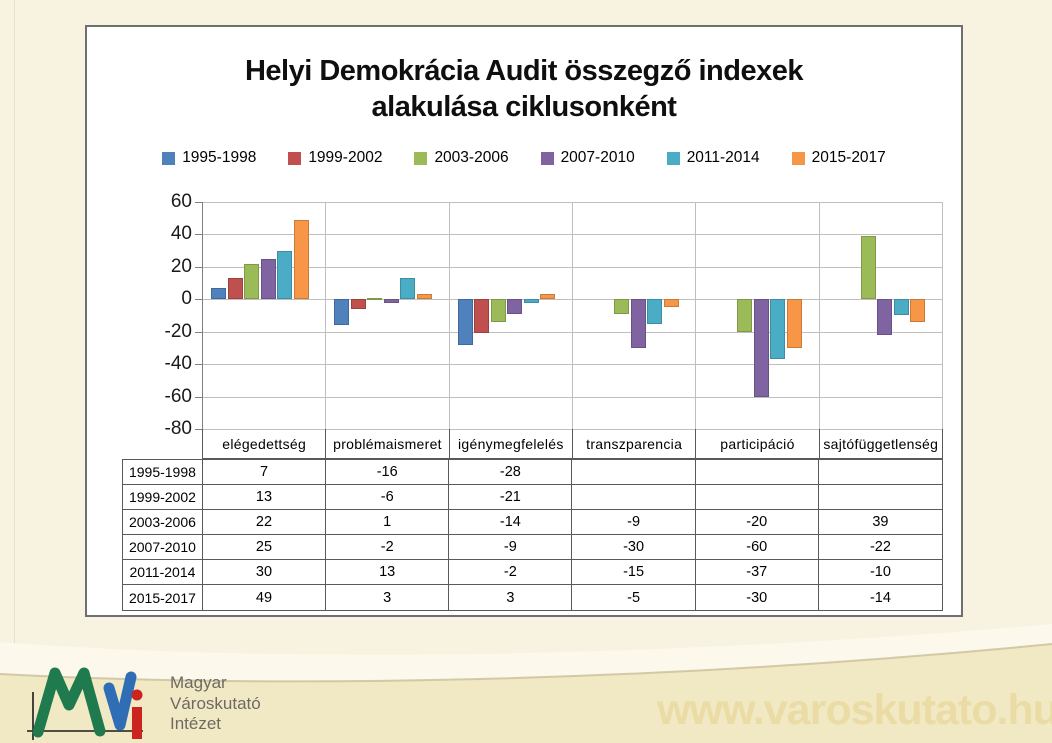  I want to click on table-header-cell: participáció, so click(758, 443).